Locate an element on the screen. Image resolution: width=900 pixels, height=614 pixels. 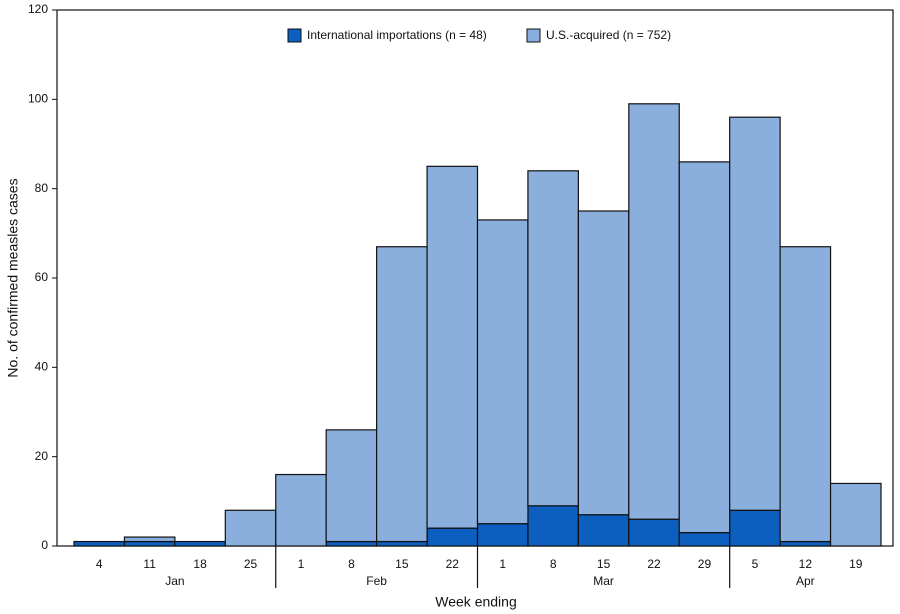
y-tick-label: 40 is located at coordinates (42, 367).